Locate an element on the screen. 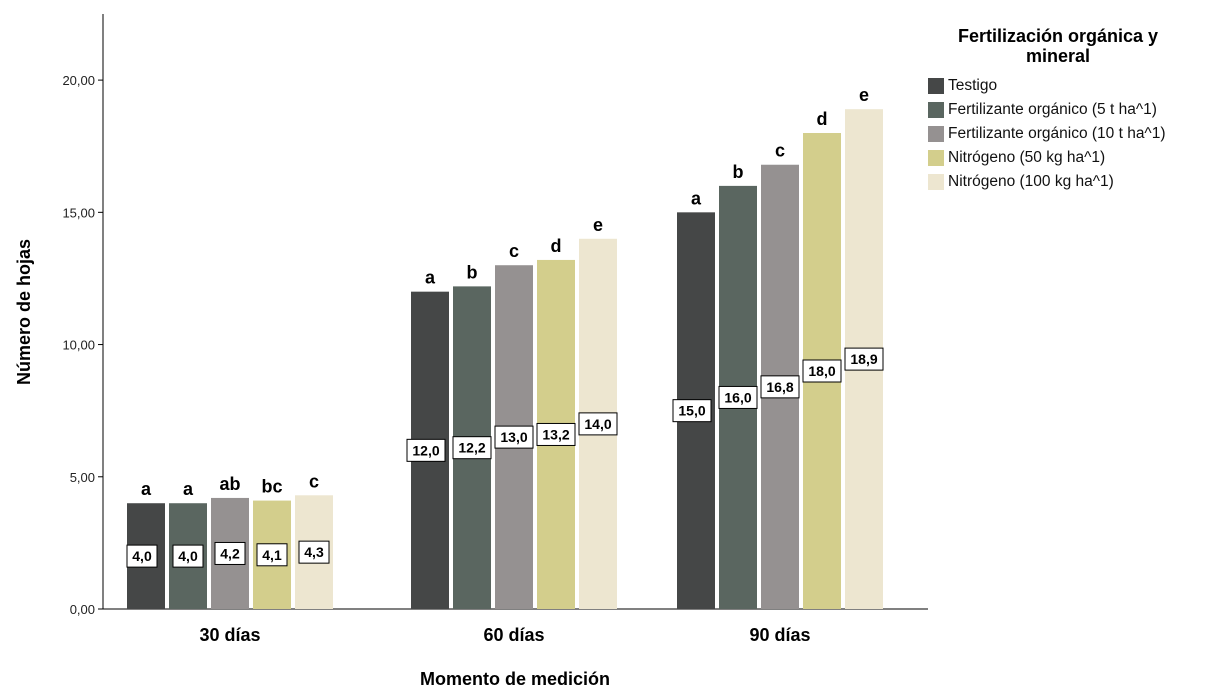 The image size is (1220, 688). y-tick-label: 20,00 is located at coordinates (78, 80).